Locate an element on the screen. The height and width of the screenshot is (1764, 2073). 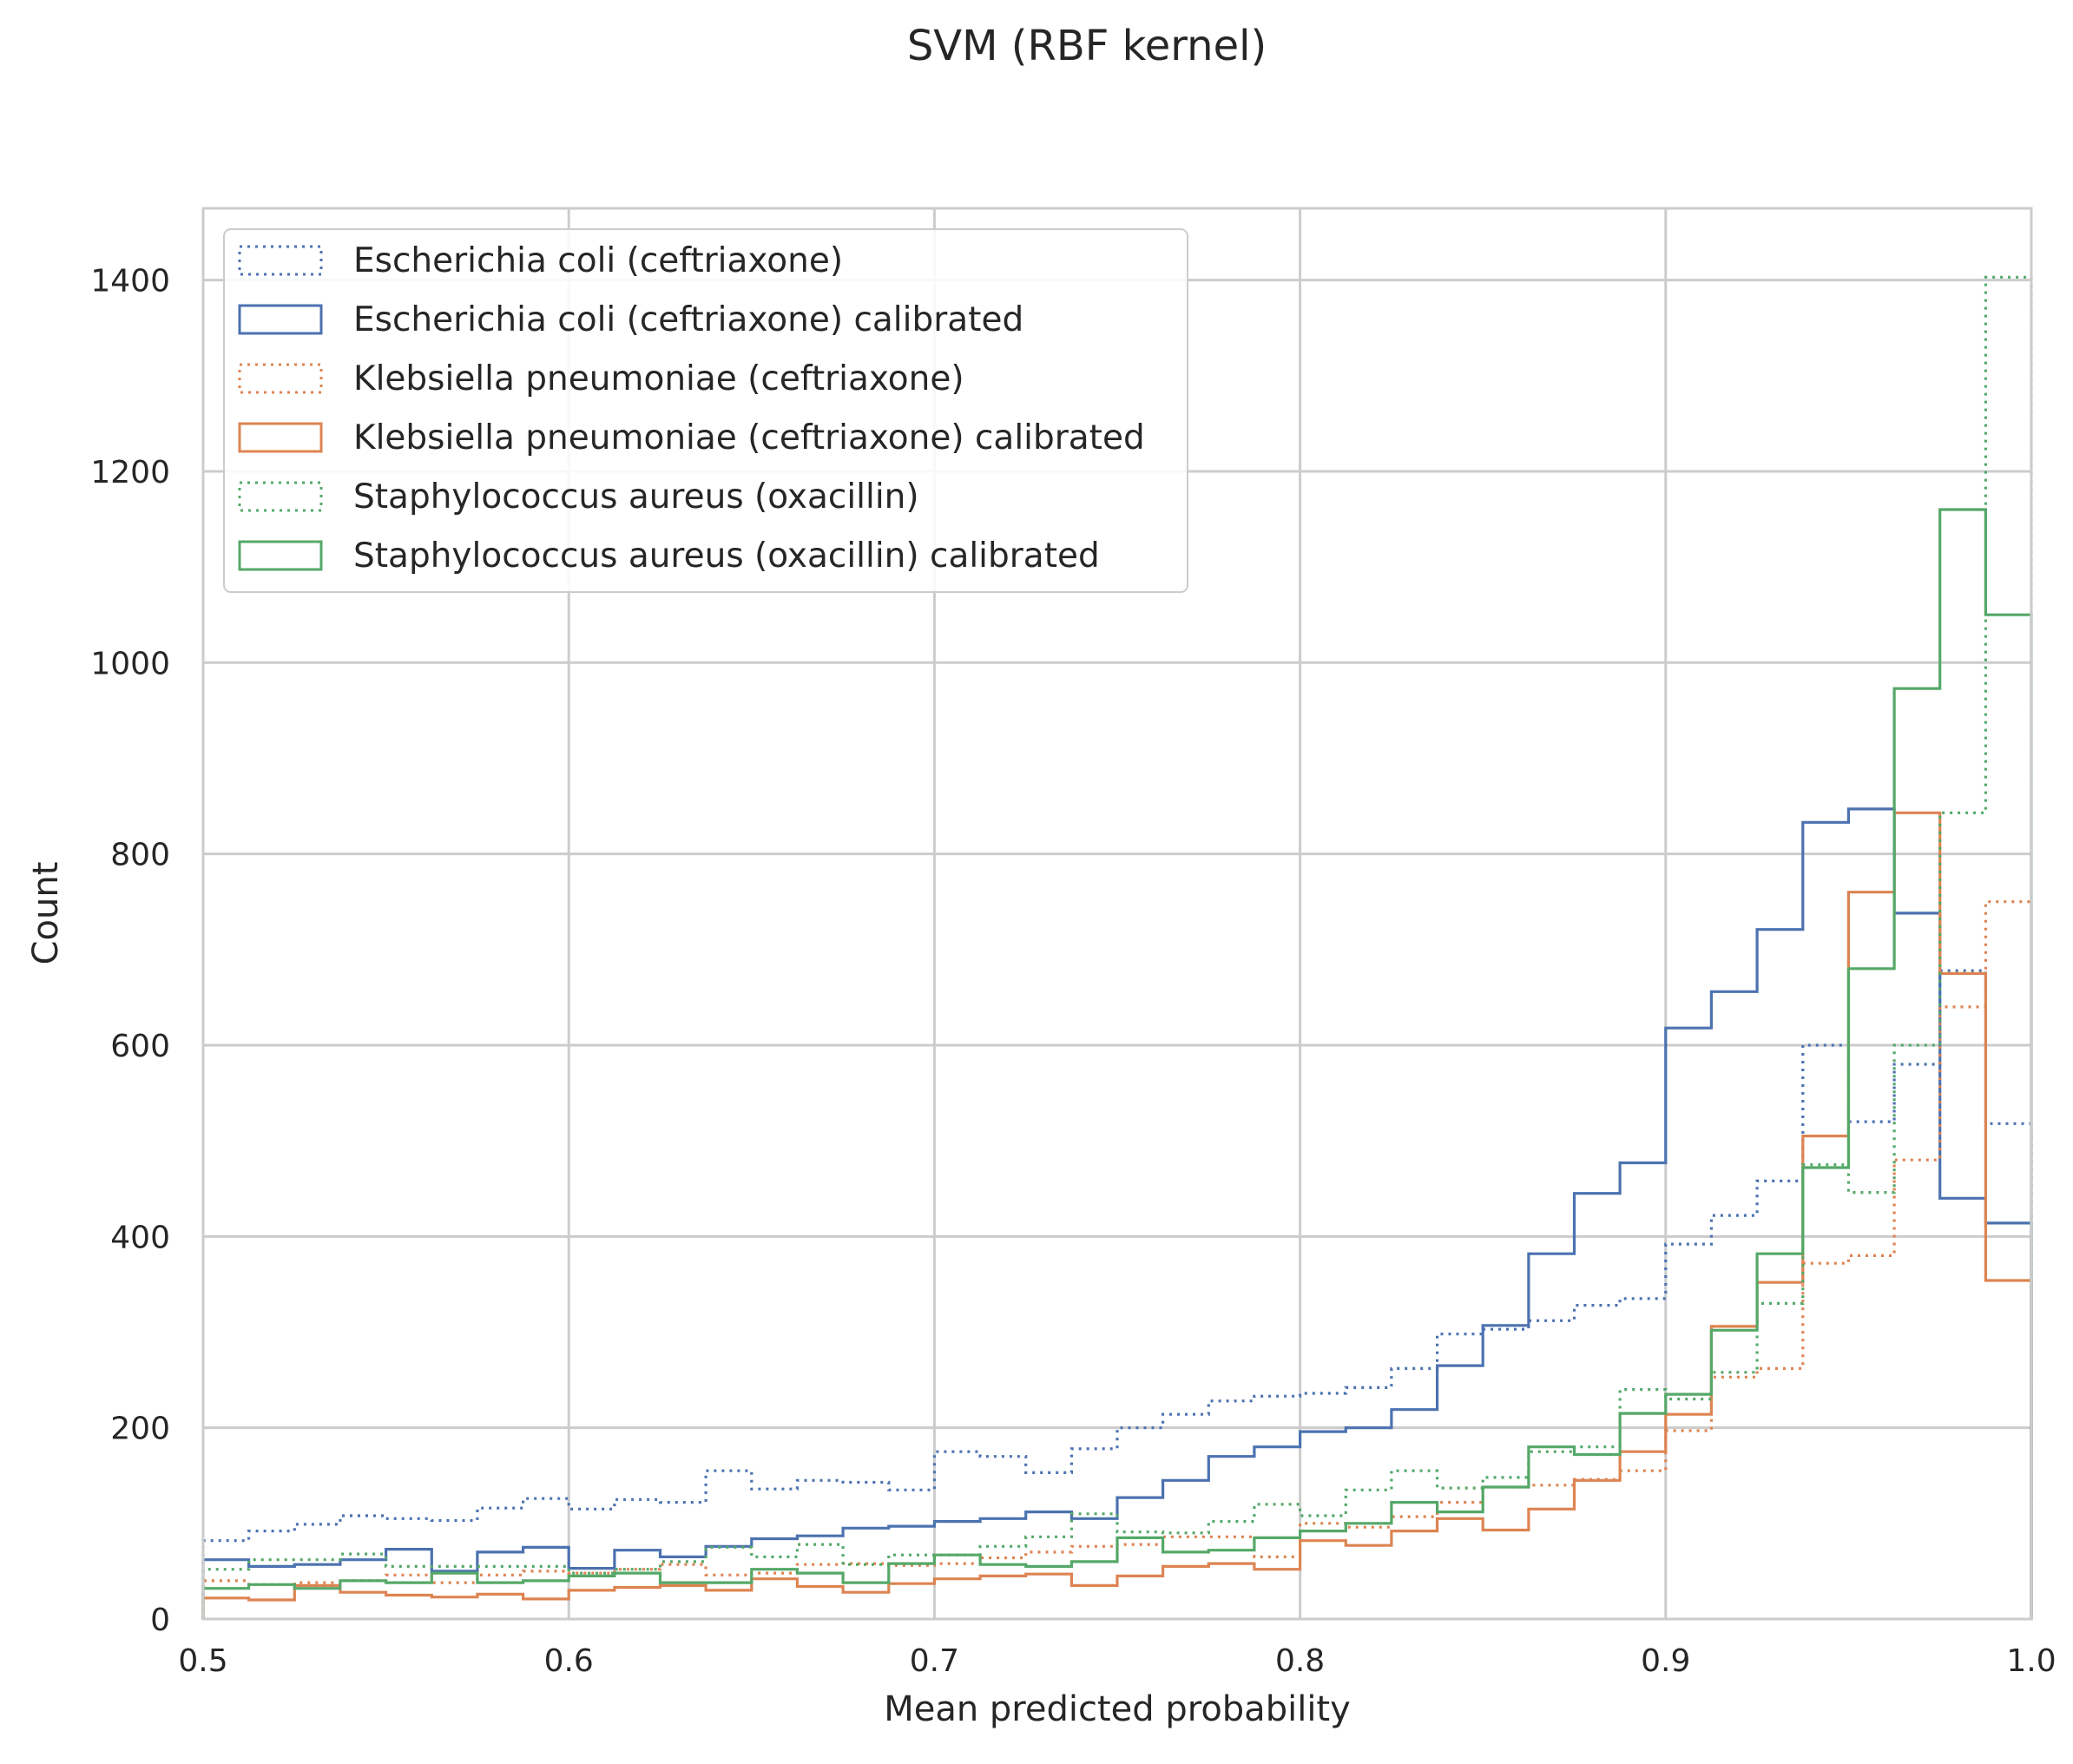
y-tick-label: 200 is located at coordinates (140, 1429).